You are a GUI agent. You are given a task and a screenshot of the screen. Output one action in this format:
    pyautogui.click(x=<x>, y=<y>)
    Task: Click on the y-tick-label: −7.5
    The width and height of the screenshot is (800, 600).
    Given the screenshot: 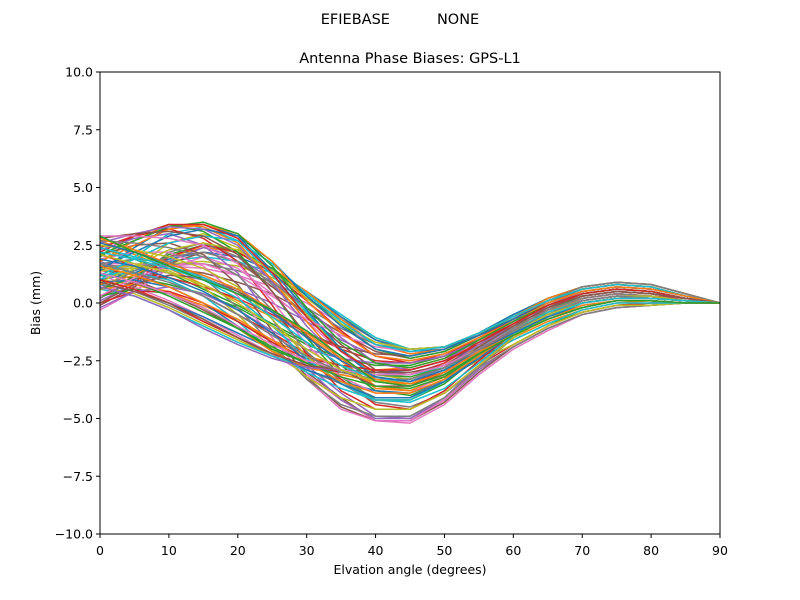 What is the action you would take?
    pyautogui.click(x=78, y=476)
    